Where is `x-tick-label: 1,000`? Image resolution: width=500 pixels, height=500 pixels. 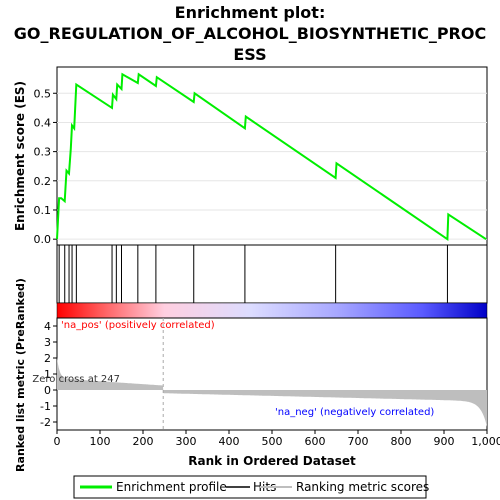 x-tick-label: 1,000 is located at coordinates (485, 441).